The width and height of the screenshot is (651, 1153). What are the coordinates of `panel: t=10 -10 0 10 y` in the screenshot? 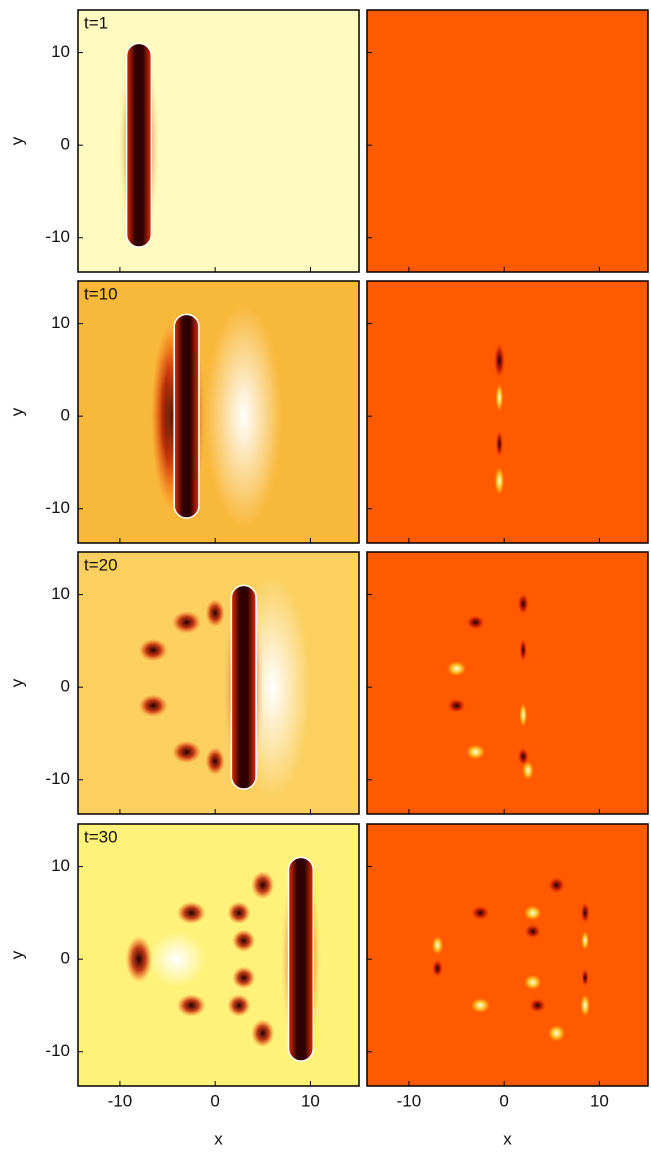 It's located at (183, 412).